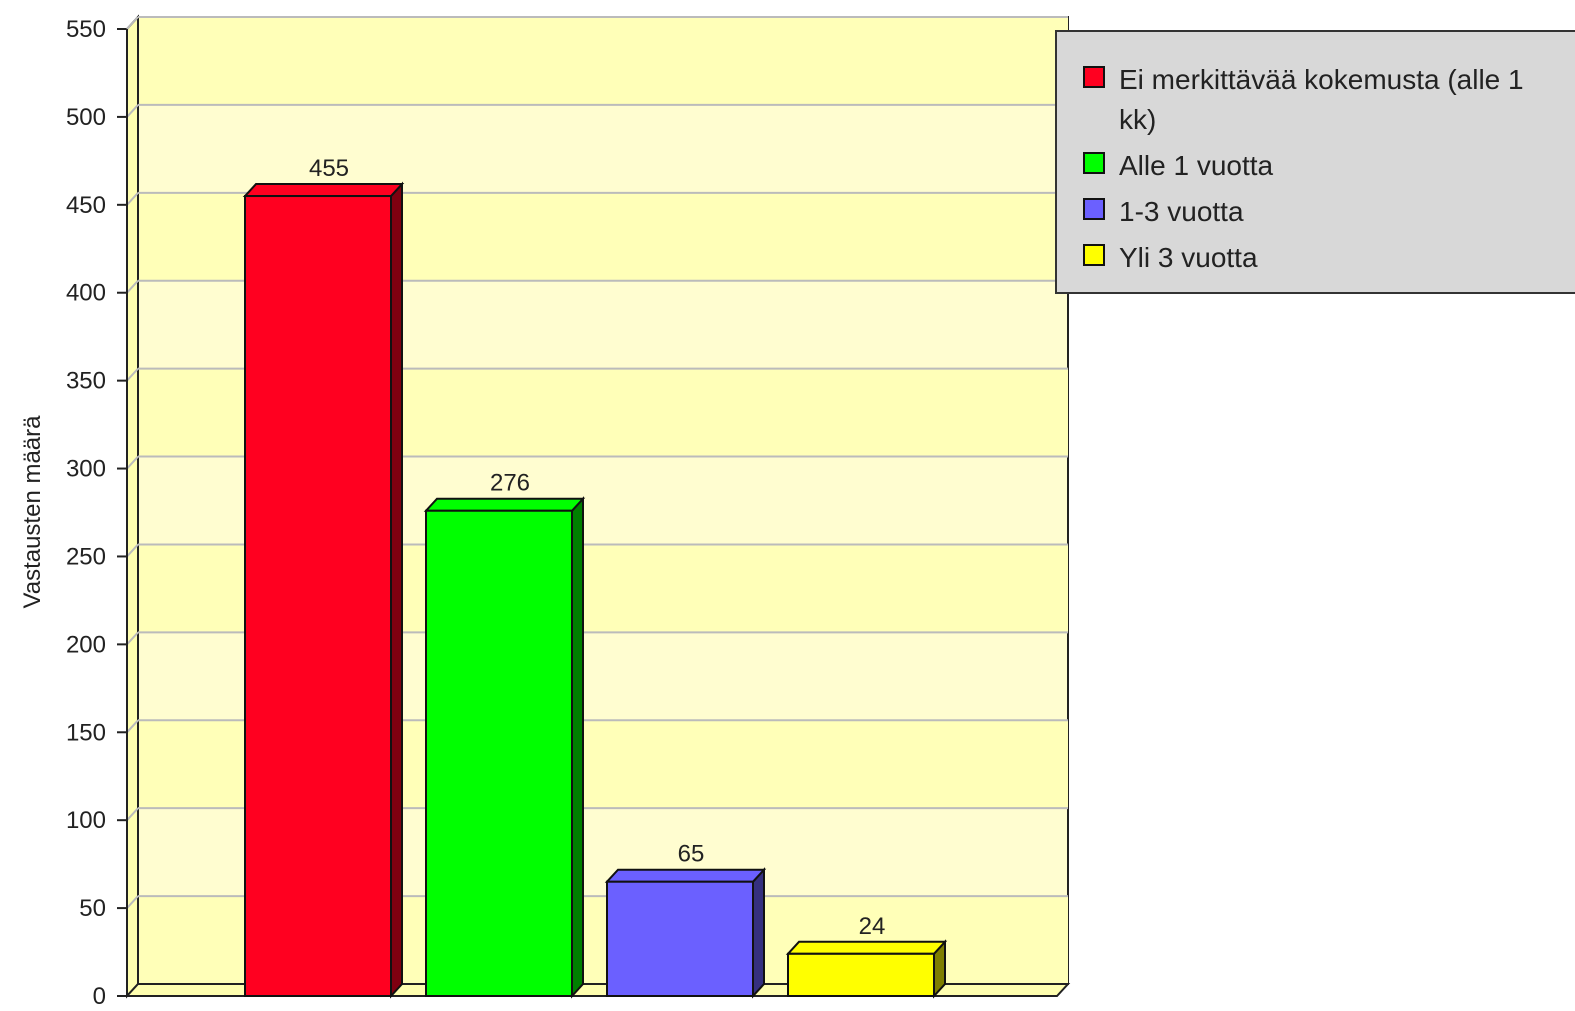 Image resolution: width=1575 pixels, height=1011 pixels. What do you see at coordinates (32, 512) in the screenshot?
I see `y-axis-label: Vastausten määrä` at bounding box center [32, 512].